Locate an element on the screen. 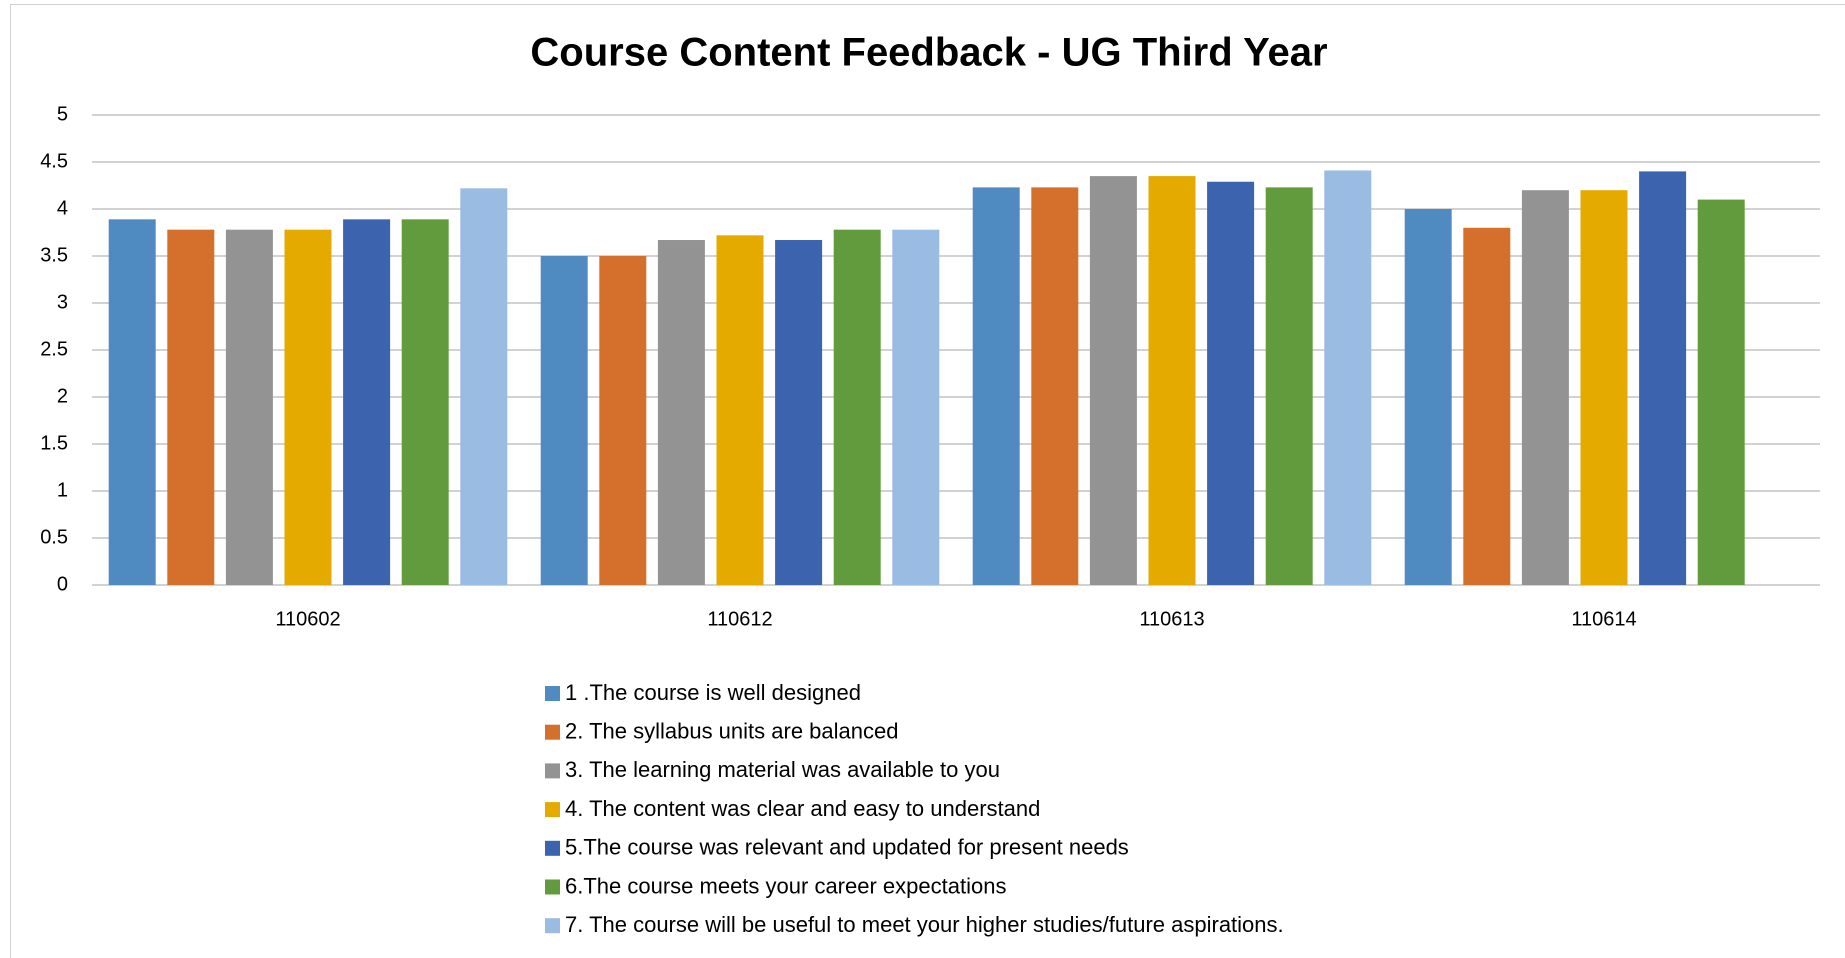 Image resolution: width=1845 pixels, height=958 pixels. y-tick-label: 3 is located at coordinates (62, 302).